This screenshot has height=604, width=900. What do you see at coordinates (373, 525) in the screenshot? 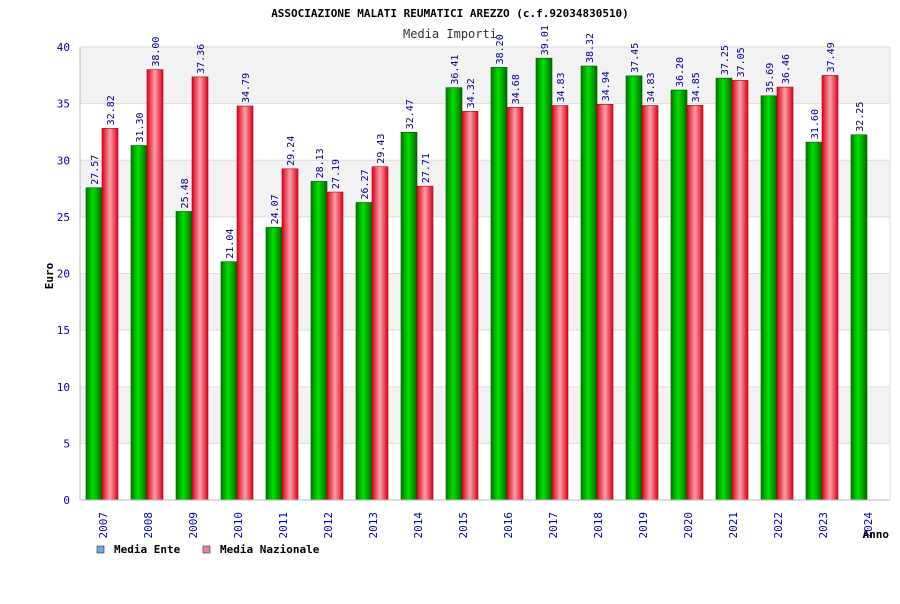
I see `x-tick-label: 2013` at bounding box center [373, 525].